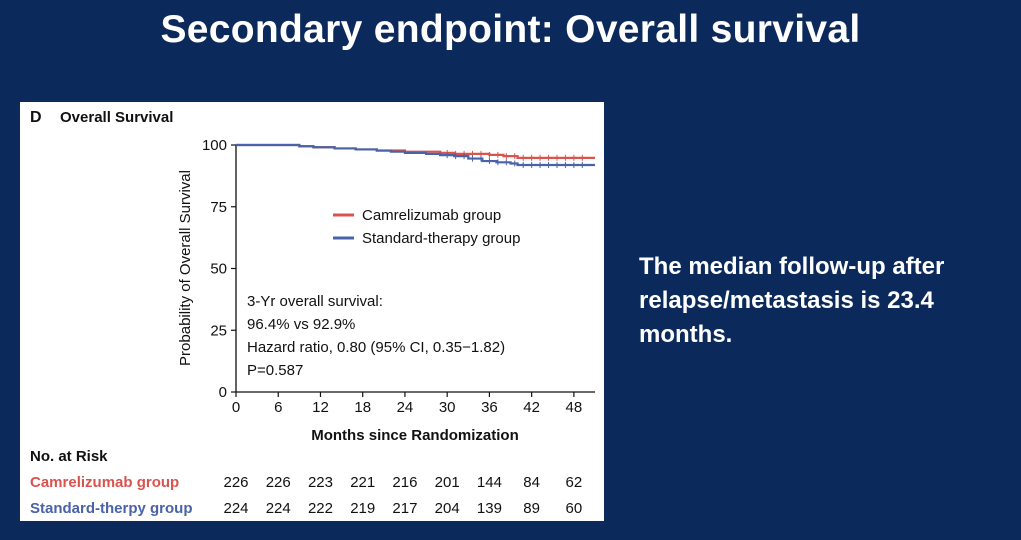 The width and height of the screenshot is (1021, 540). What do you see at coordinates (185, 268) in the screenshot?
I see `y-axis-label: Probability of Overall Survival` at bounding box center [185, 268].